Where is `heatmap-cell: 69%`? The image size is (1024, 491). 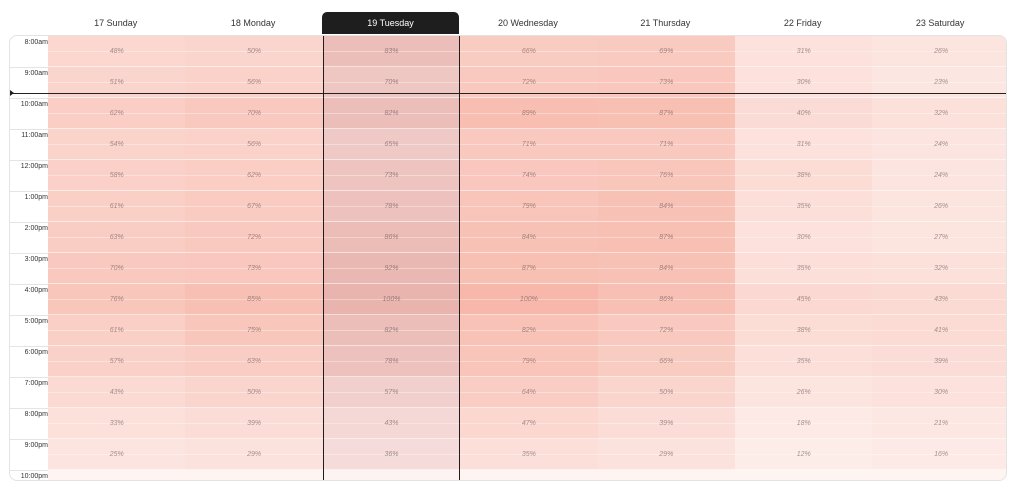 heatmap-cell: 69% is located at coordinates (666, 51).